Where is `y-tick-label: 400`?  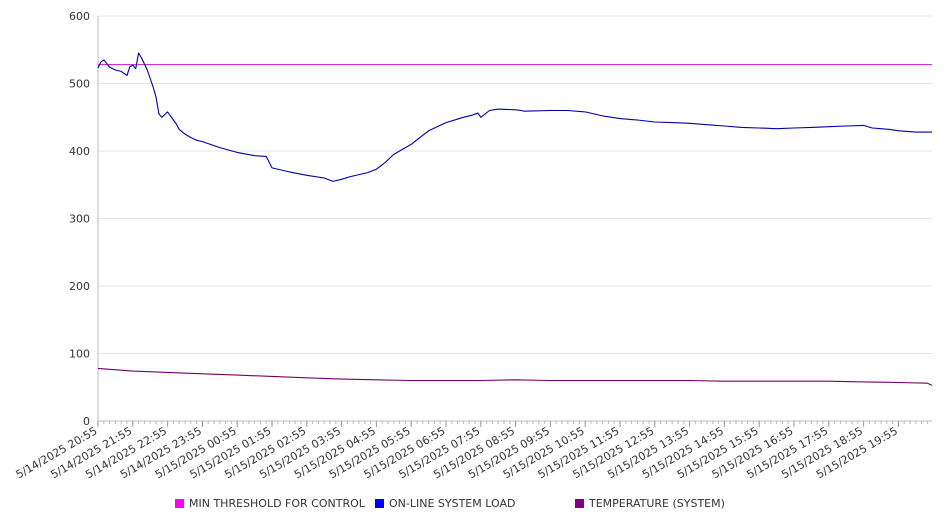
y-tick-label: 400 is located at coordinates (79, 151).